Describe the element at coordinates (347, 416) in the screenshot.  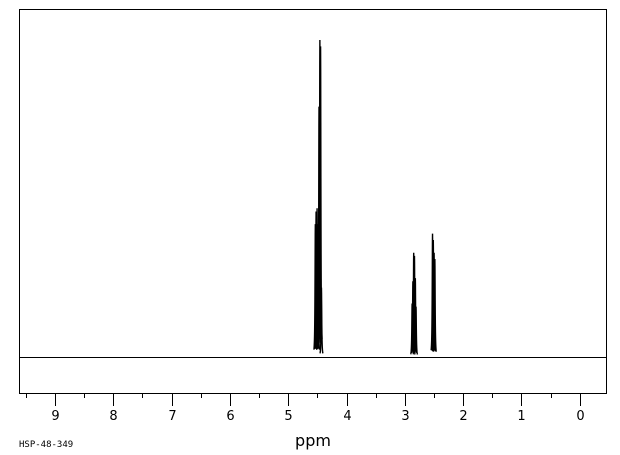
I see `x-tick-label: 4` at that location.